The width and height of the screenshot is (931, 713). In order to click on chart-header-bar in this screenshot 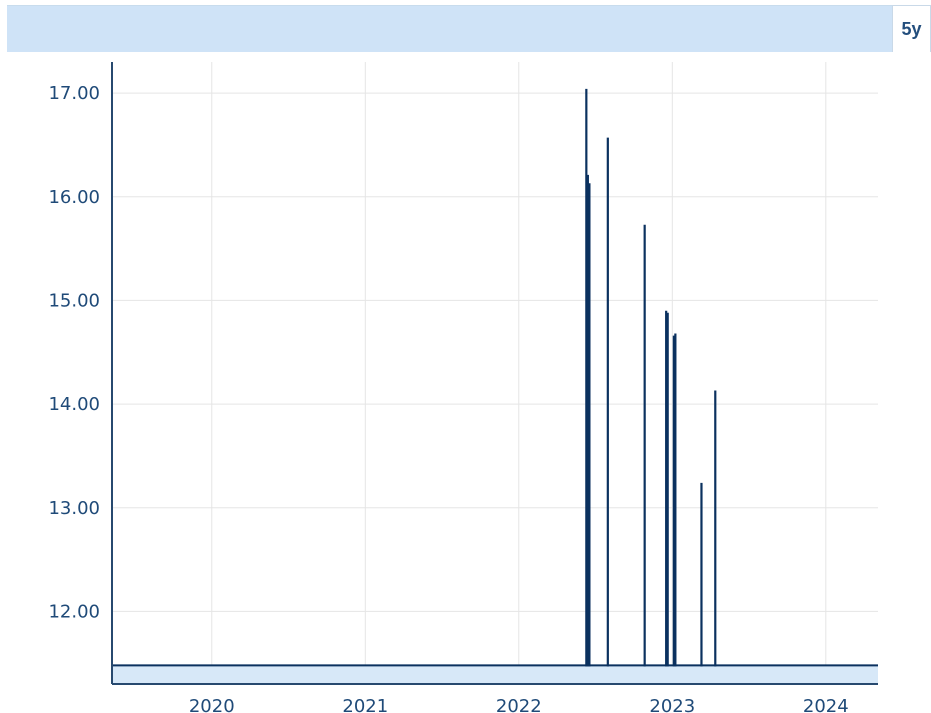, I will do `click(452, 28)`.